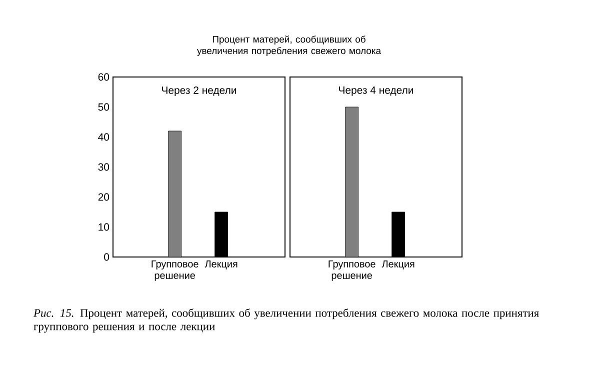 Image resolution: width=590 pixels, height=378 pixels. I want to click on y-tick-label: 10, so click(104, 227).